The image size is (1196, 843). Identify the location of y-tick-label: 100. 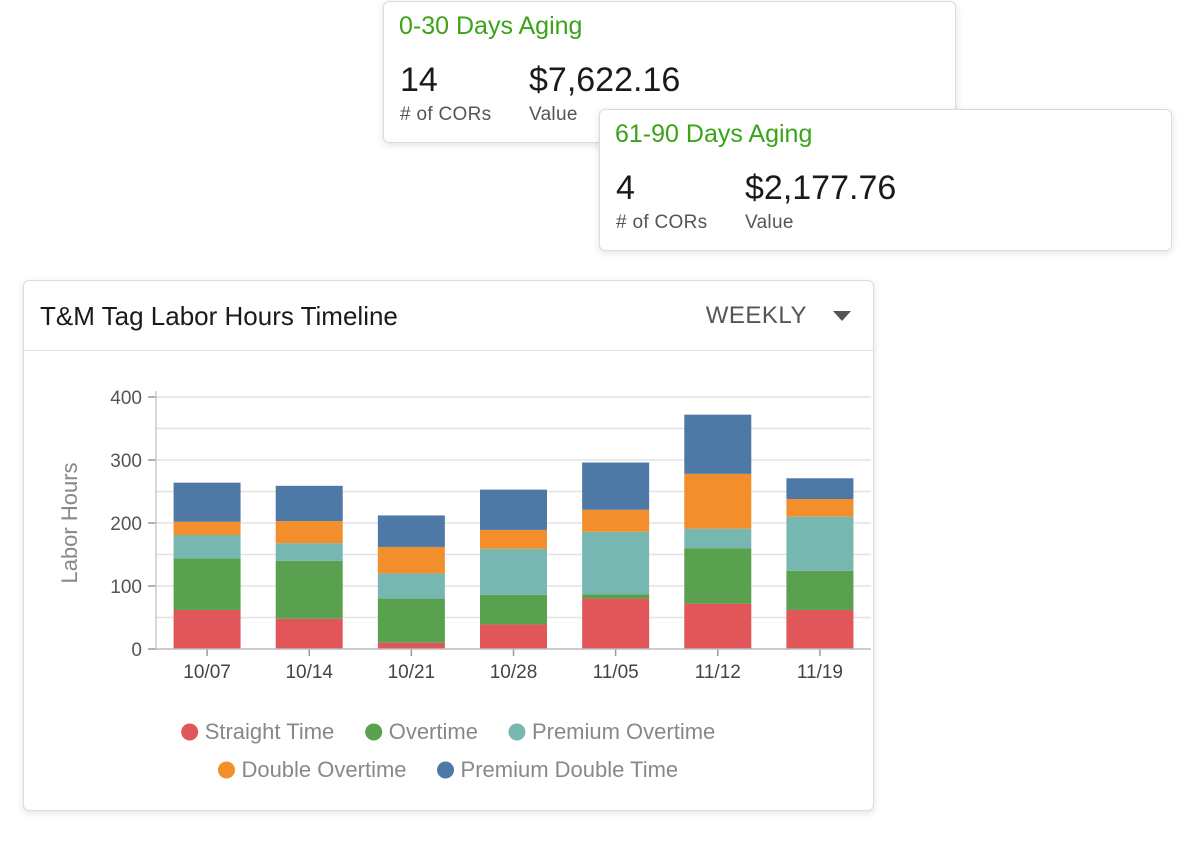
(126, 587).